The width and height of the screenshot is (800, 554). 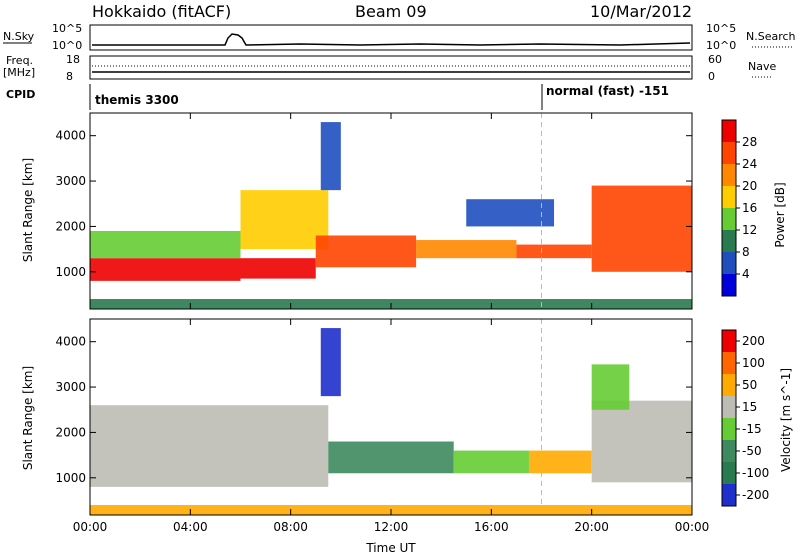 I want to click on colorbar-tick-label: 200, so click(x=753, y=341).